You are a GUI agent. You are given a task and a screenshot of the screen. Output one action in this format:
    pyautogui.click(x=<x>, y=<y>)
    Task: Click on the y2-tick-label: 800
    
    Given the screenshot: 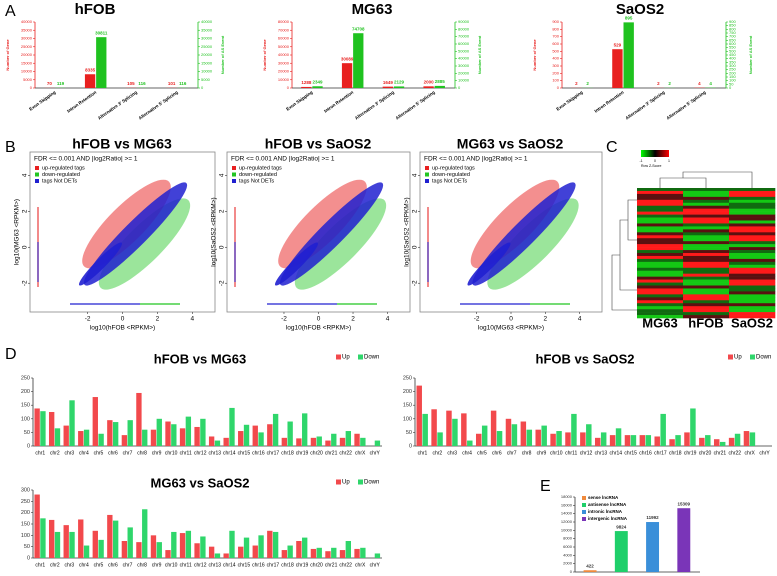 What is the action you would take?
    pyautogui.click(x=732, y=28)
    